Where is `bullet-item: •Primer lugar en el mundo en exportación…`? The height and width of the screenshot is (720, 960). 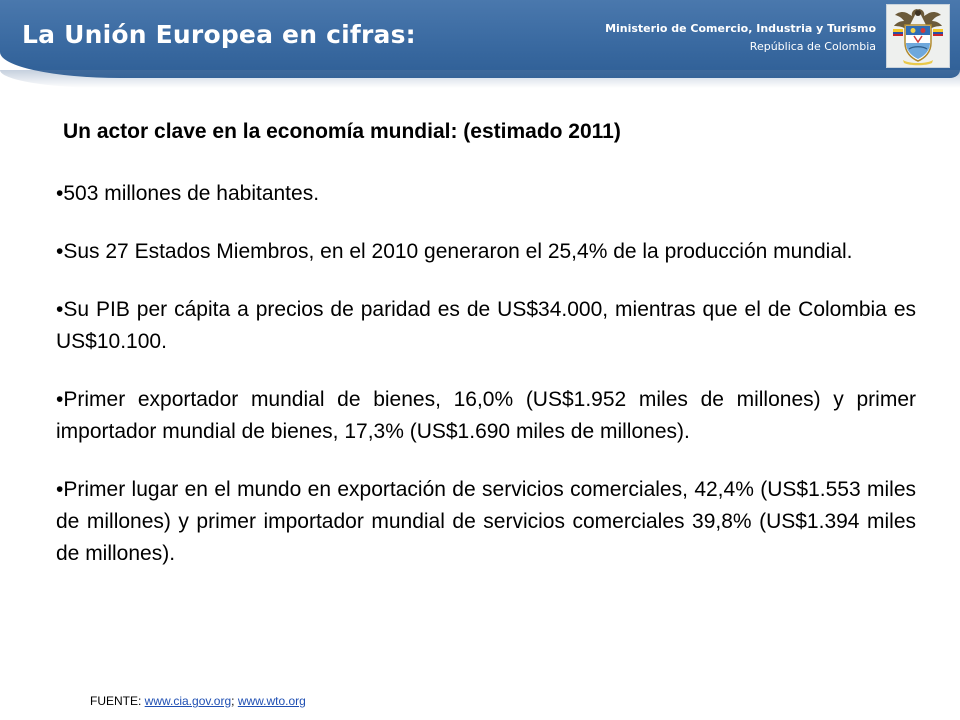
bullet-item: •Primer lugar en el mundo en exportación… is located at coordinates (486, 522).